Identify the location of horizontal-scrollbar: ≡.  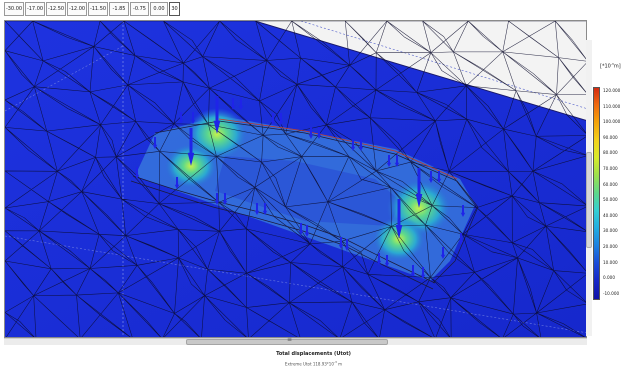
(295, 340).